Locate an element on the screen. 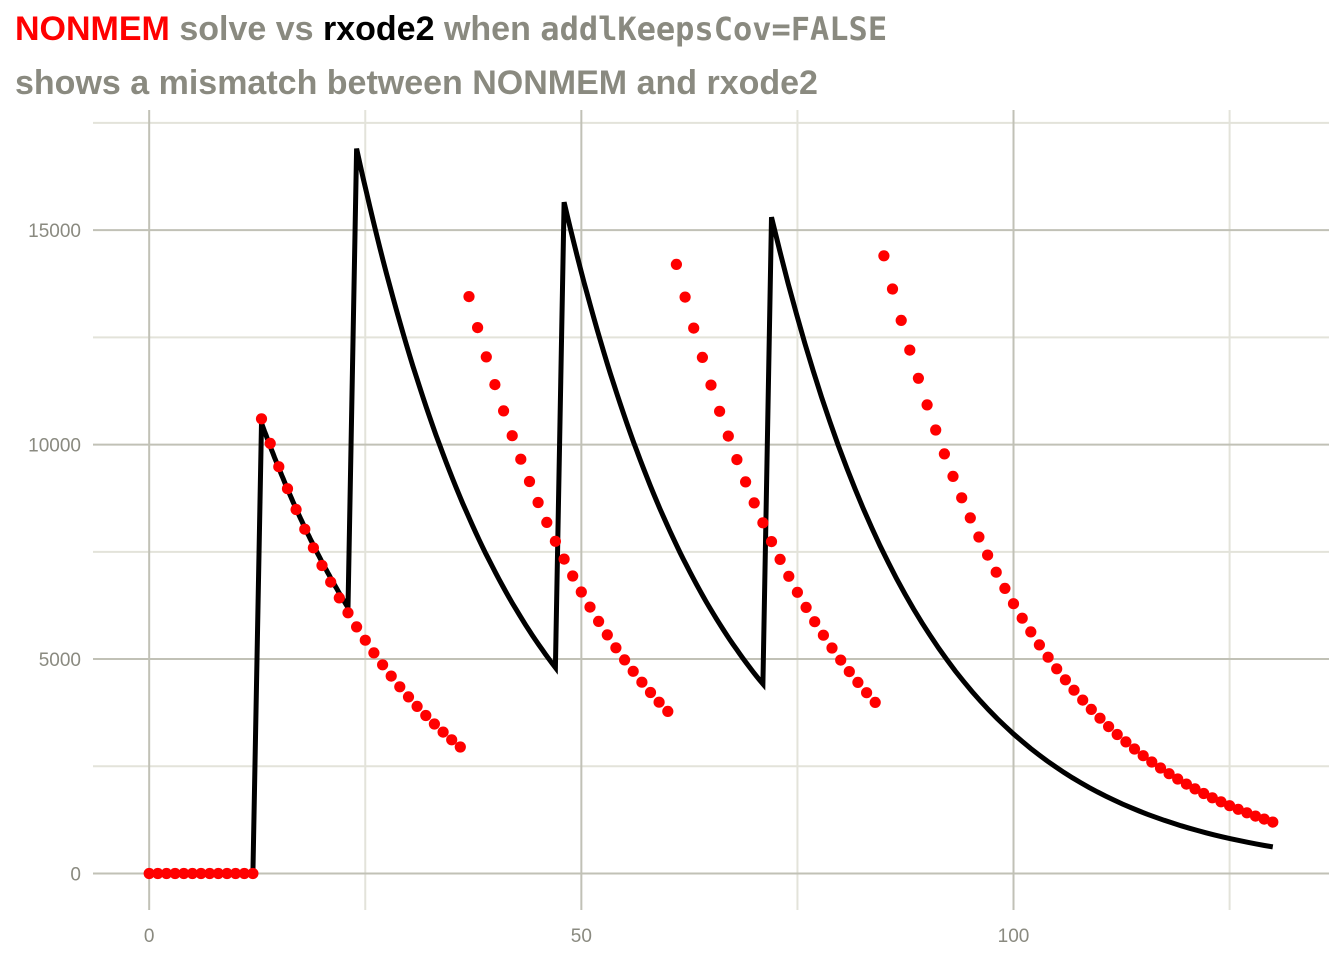 The image size is (1344, 960). x-tick-label: 100 is located at coordinates (1014, 936).